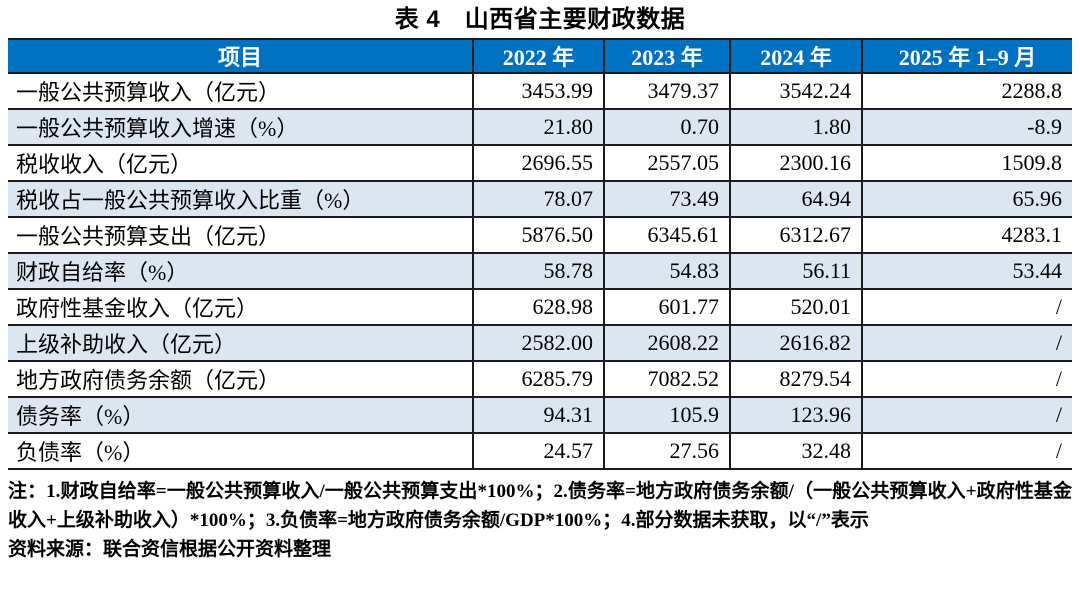  I want to click on value-cell: 2557.05, so click(666, 163).